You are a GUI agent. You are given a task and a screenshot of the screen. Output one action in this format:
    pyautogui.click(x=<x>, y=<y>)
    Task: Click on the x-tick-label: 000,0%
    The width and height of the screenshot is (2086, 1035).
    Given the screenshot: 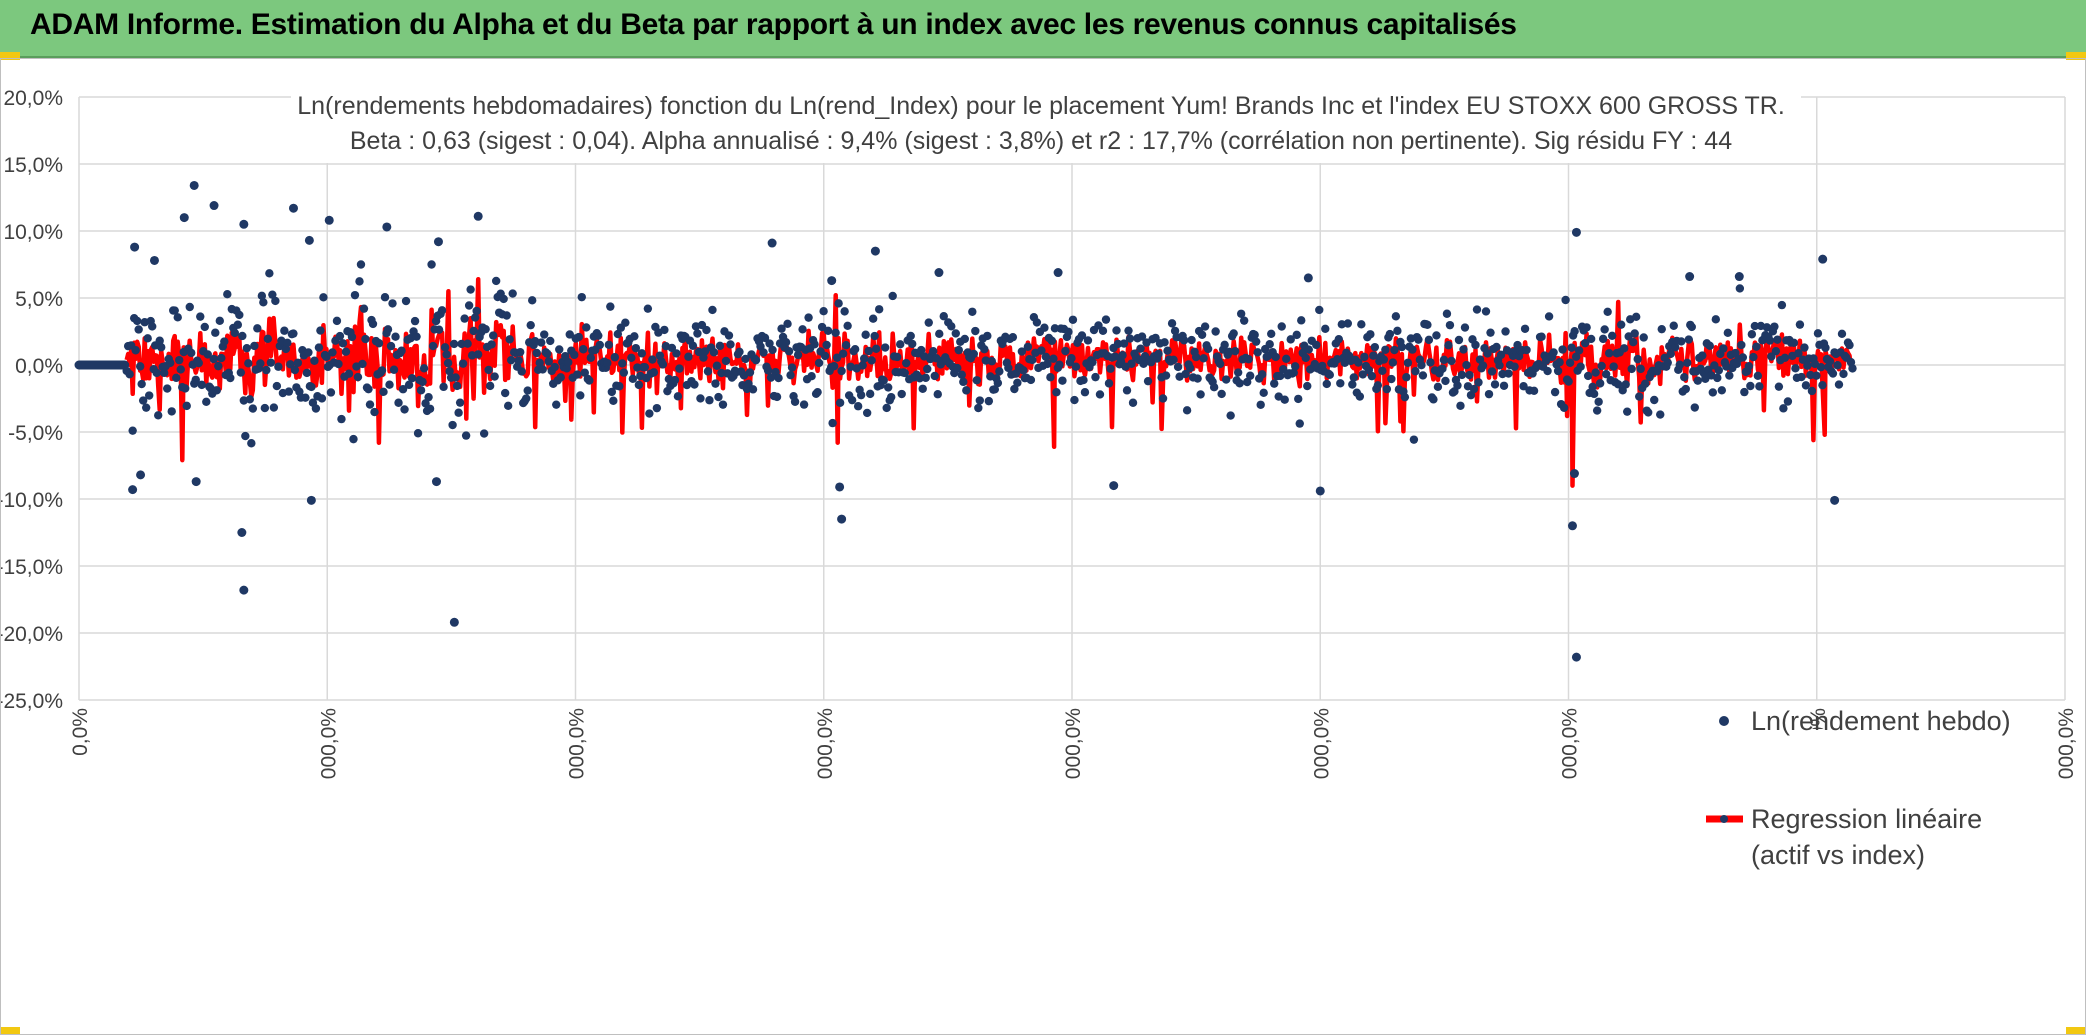 What is the action you would take?
    pyautogui.click(x=825, y=743)
    